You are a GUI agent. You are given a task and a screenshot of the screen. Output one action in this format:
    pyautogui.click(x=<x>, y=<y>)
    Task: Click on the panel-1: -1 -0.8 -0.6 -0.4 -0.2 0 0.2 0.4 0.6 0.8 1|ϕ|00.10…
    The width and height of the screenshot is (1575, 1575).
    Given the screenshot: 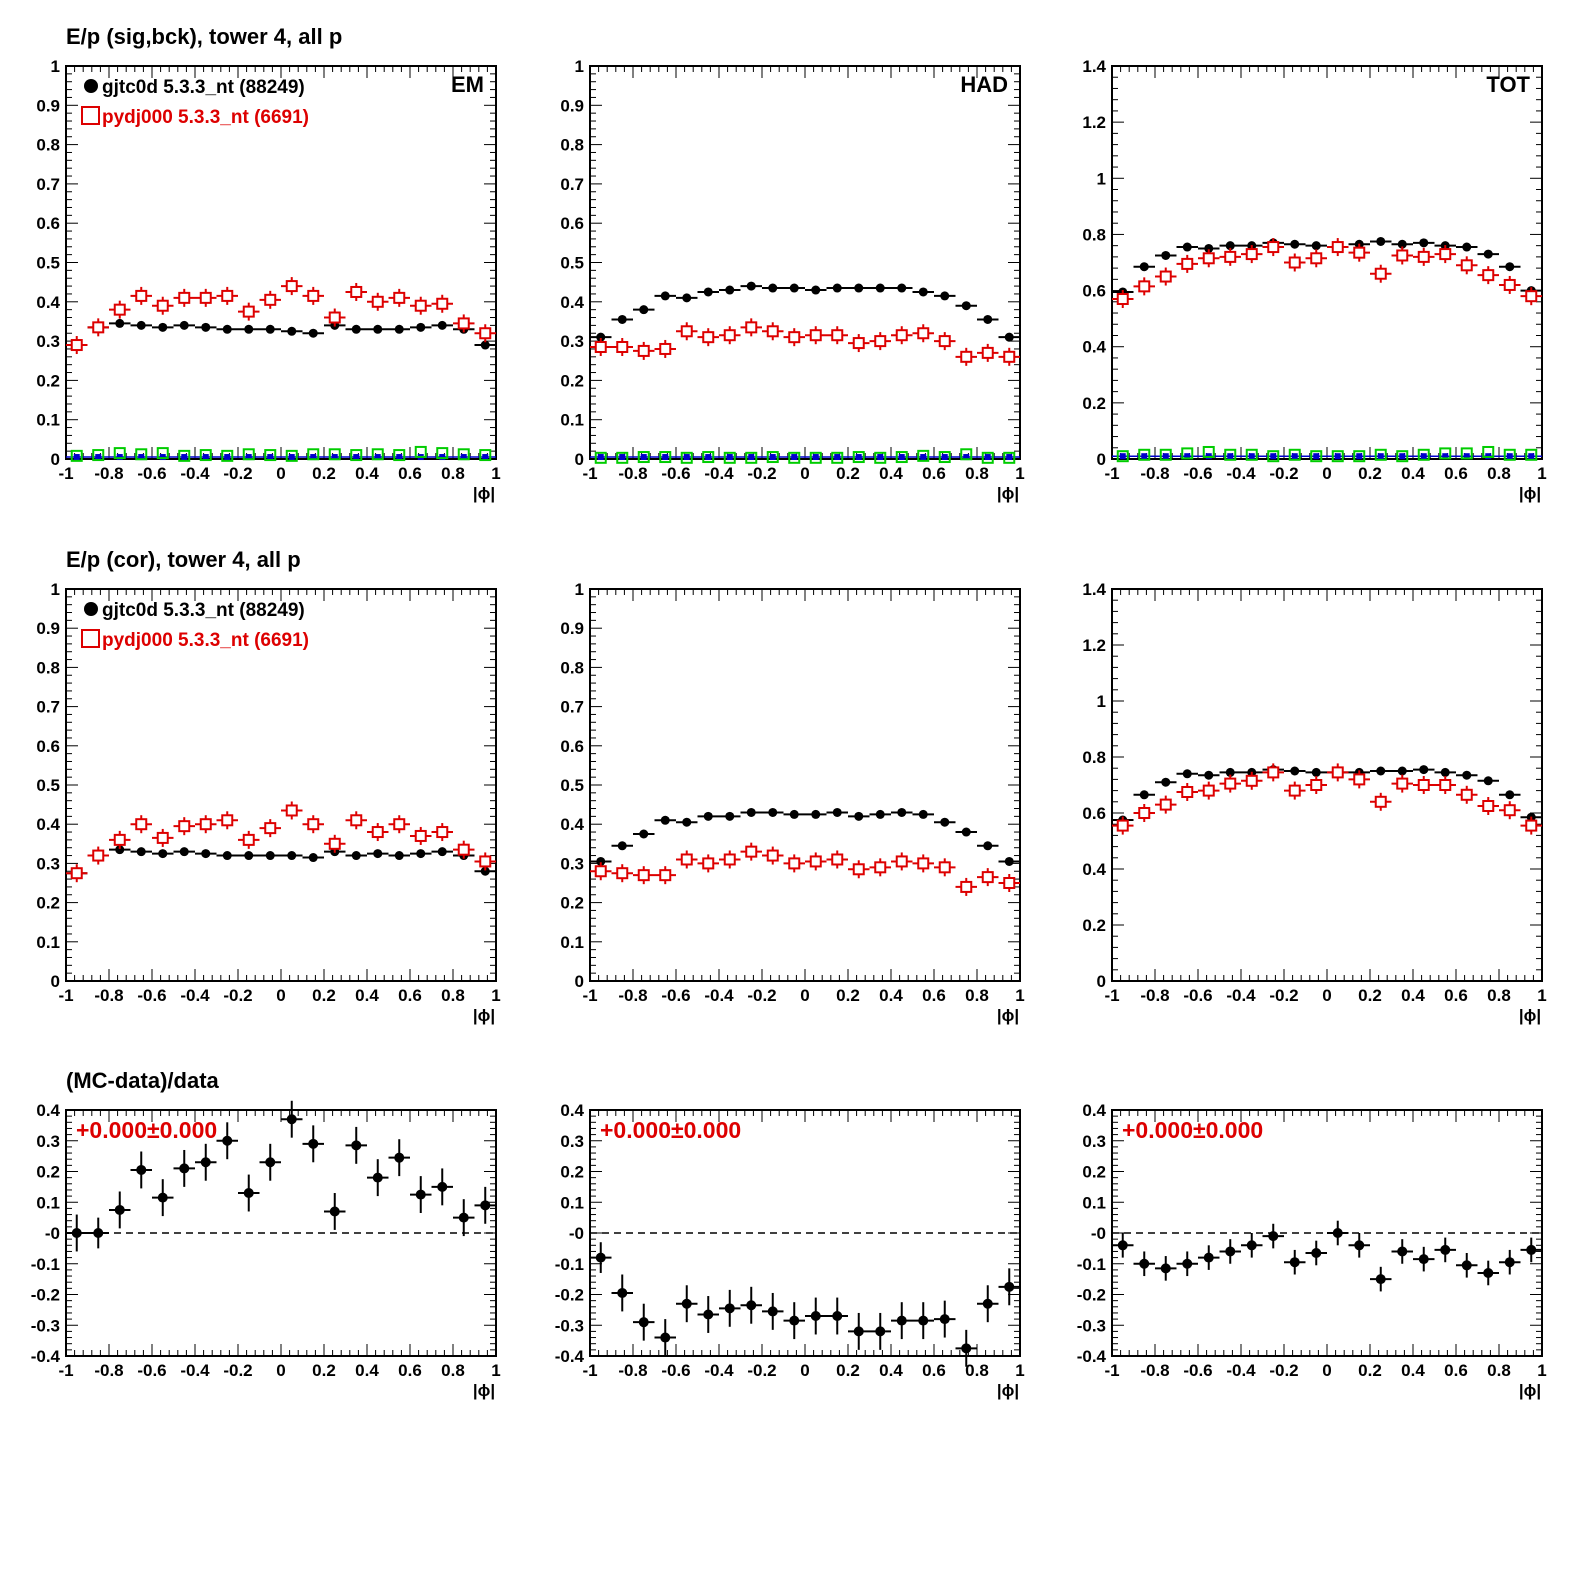 What is the action you would take?
    pyautogui.click(x=792, y=280)
    